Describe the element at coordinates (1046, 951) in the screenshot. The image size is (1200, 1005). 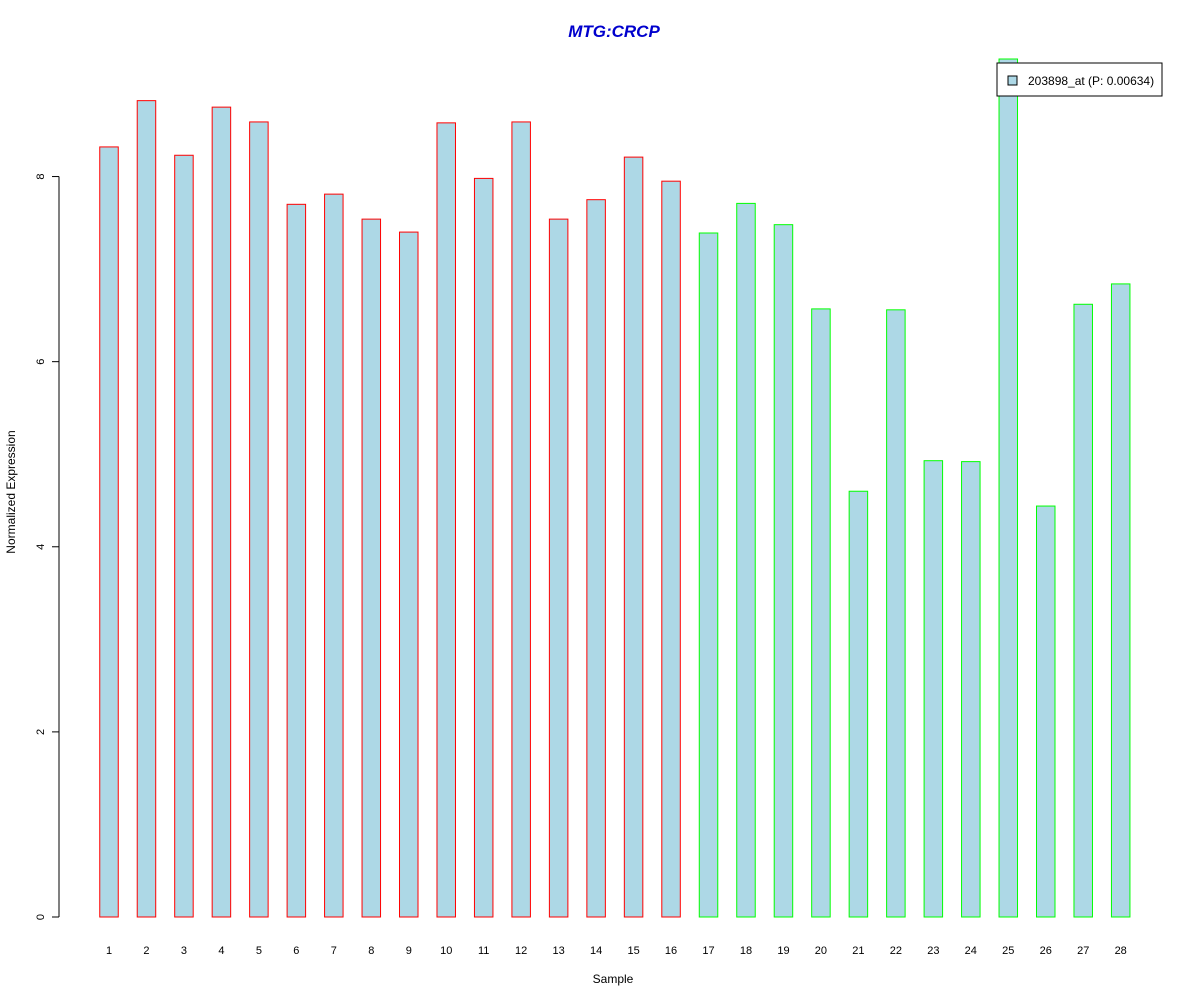
I see `x-tick-label: 26` at that location.